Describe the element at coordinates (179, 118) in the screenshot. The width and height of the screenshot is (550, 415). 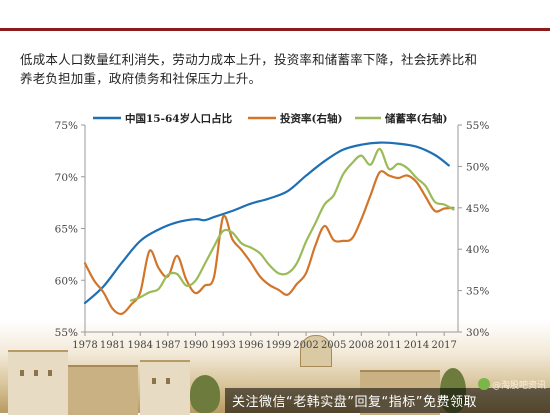
I see `legend-label: 中国15-64岁人口占比` at that location.